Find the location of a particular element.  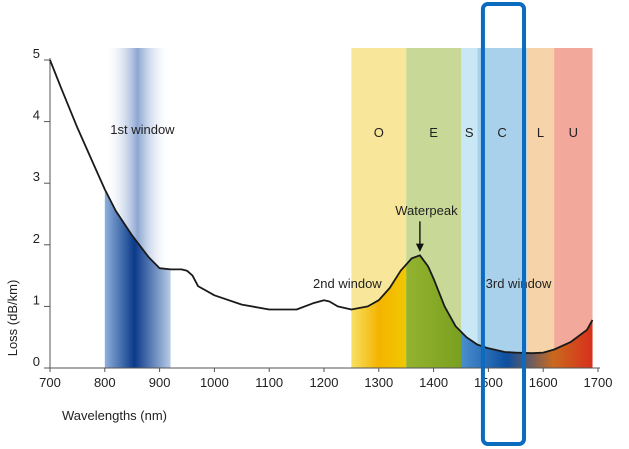

band-u is located at coordinates (573, 208).